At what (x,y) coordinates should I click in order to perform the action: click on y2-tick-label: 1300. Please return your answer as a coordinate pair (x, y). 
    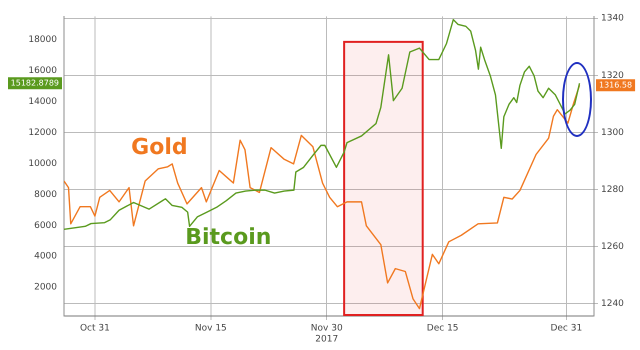
    Looking at the image, I should click on (612, 133).